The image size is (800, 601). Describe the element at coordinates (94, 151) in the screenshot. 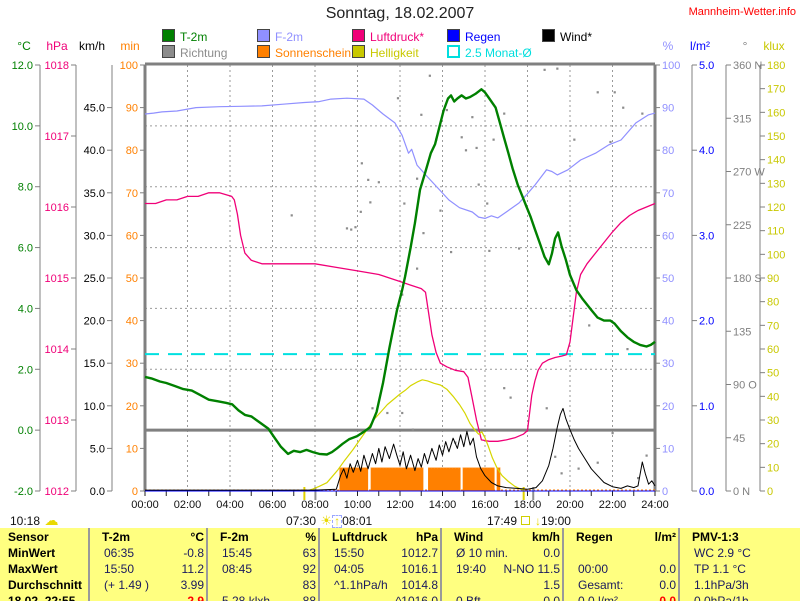

I see `svg-text: 40.0` at that location.